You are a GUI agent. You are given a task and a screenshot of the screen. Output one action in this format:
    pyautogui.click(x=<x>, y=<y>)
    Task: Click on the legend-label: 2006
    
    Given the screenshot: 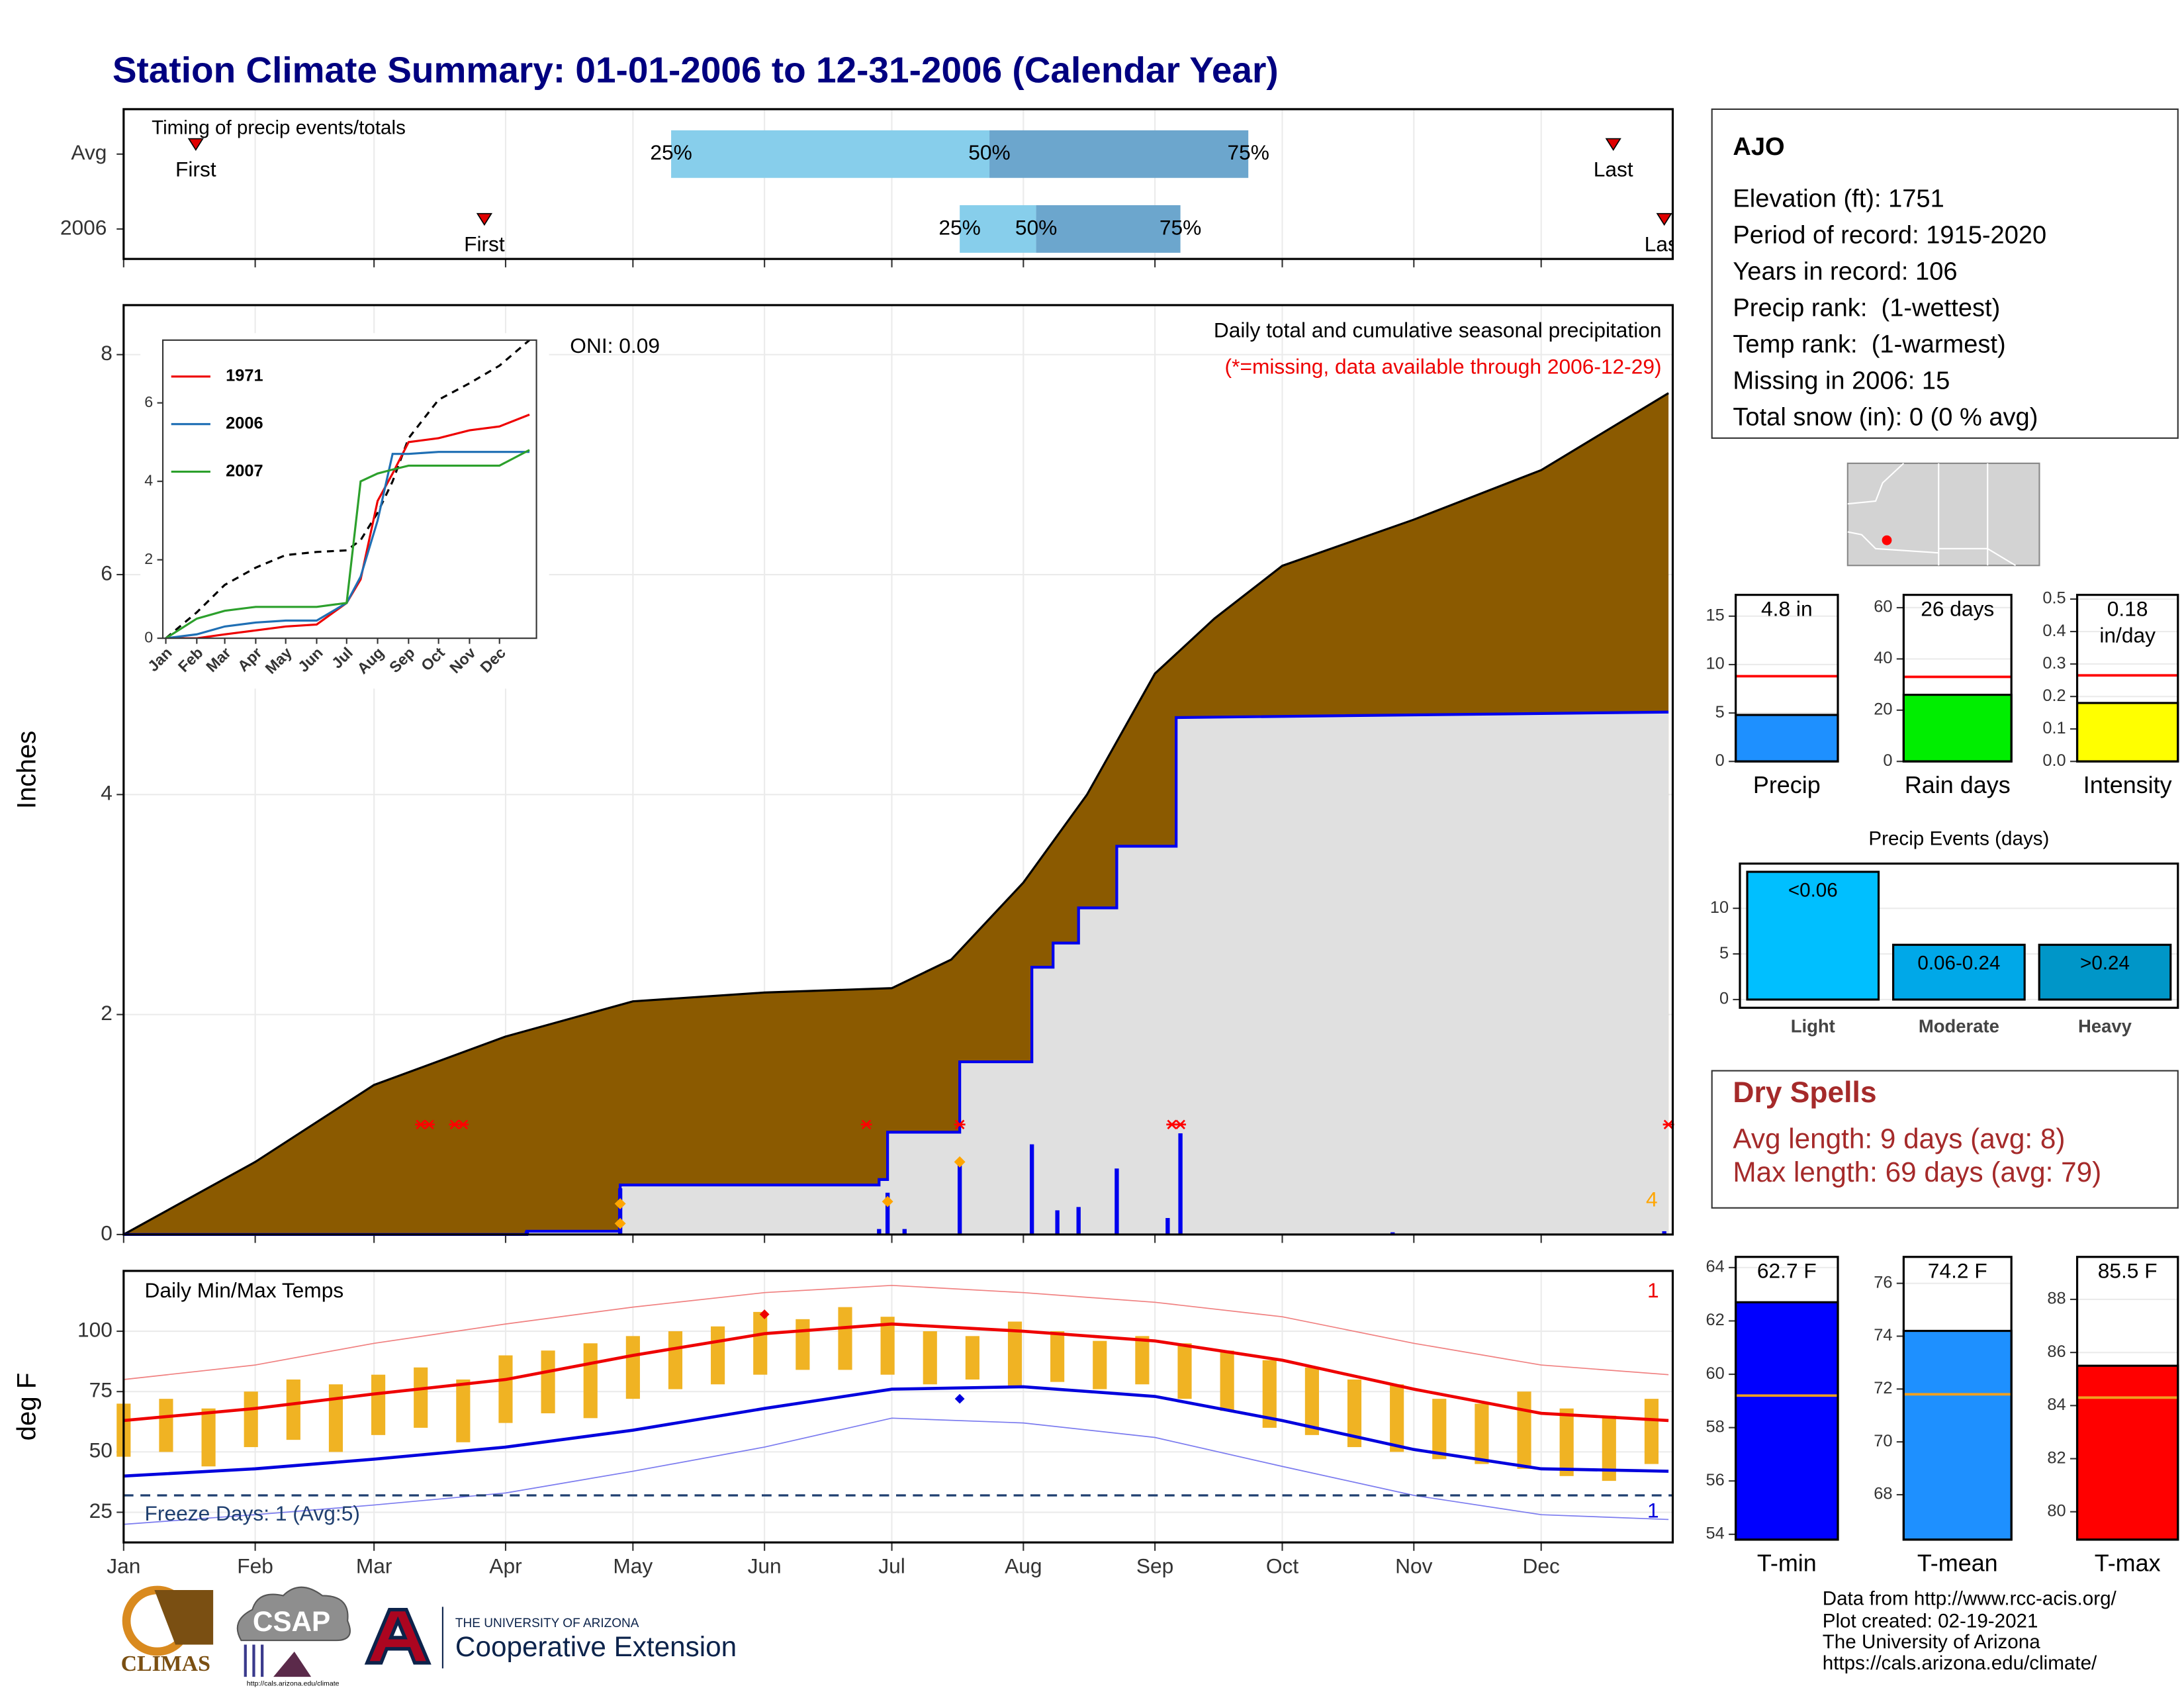 What is the action you would take?
    pyautogui.click(x=245, y=423)
    